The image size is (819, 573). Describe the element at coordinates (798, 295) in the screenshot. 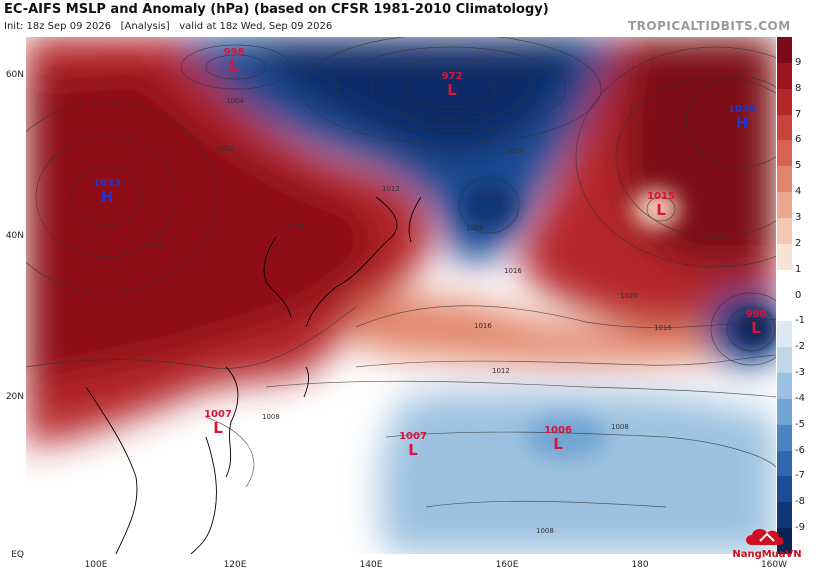

I see `colorbar-tick-label: 0` at that location.